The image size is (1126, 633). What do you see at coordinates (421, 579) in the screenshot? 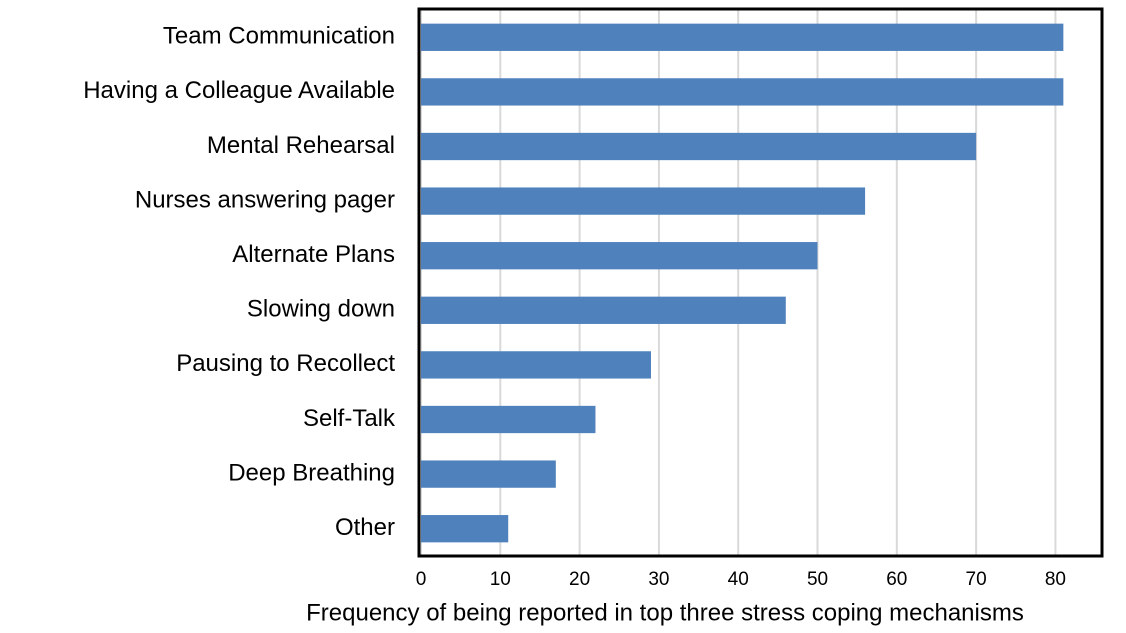
I see `x-tick-label: 0` at bounding box center [421, 579].